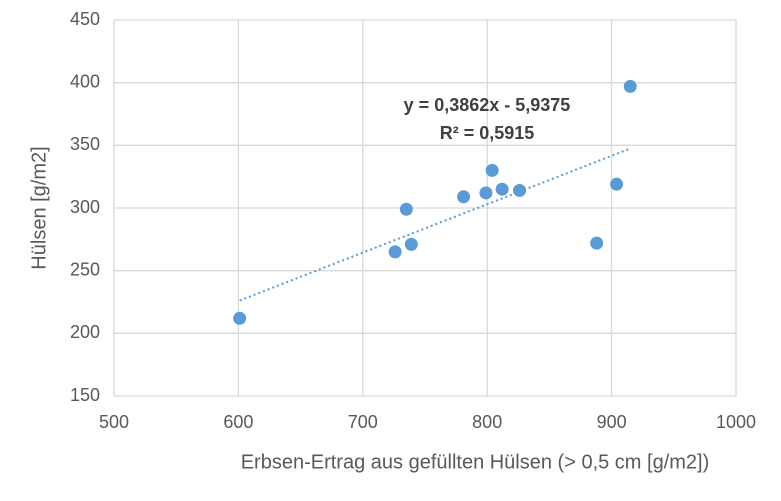 This screenshot has height=501, width=781. Describe the element at coordinates (85, 207) in the screenshot. I see `y-tick-label: 300` at that location.